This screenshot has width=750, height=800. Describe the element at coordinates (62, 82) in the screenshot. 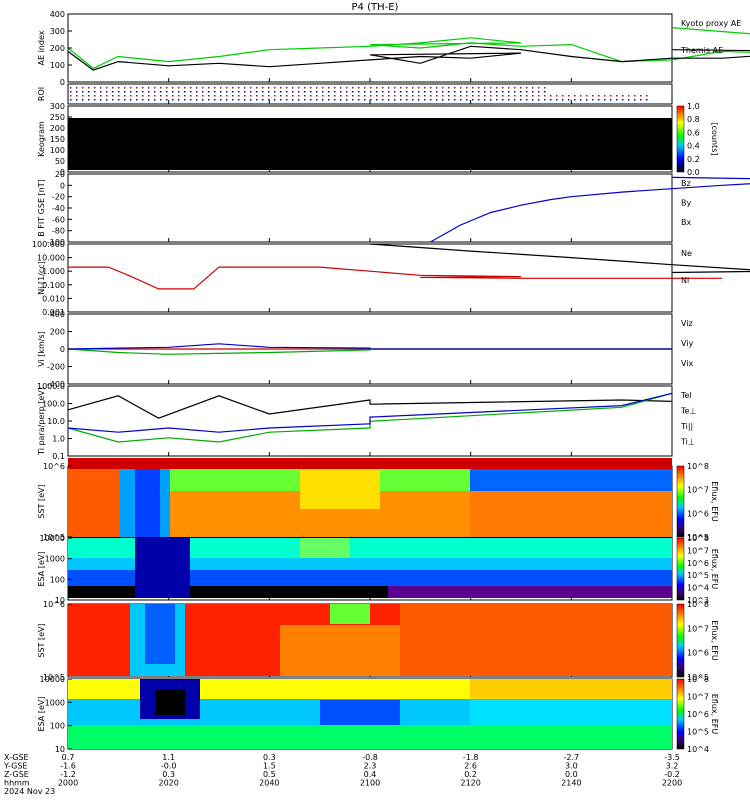

I see `y-tick-label: 0` at that location.